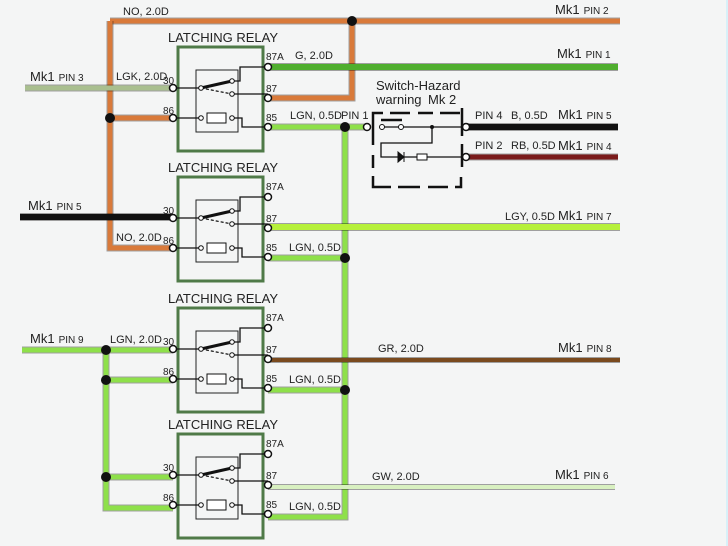 Image resolution: width=728 pixels, height=546 pixels. I want to click on wire-label-pin4: PIN 4, so click(489, 116).